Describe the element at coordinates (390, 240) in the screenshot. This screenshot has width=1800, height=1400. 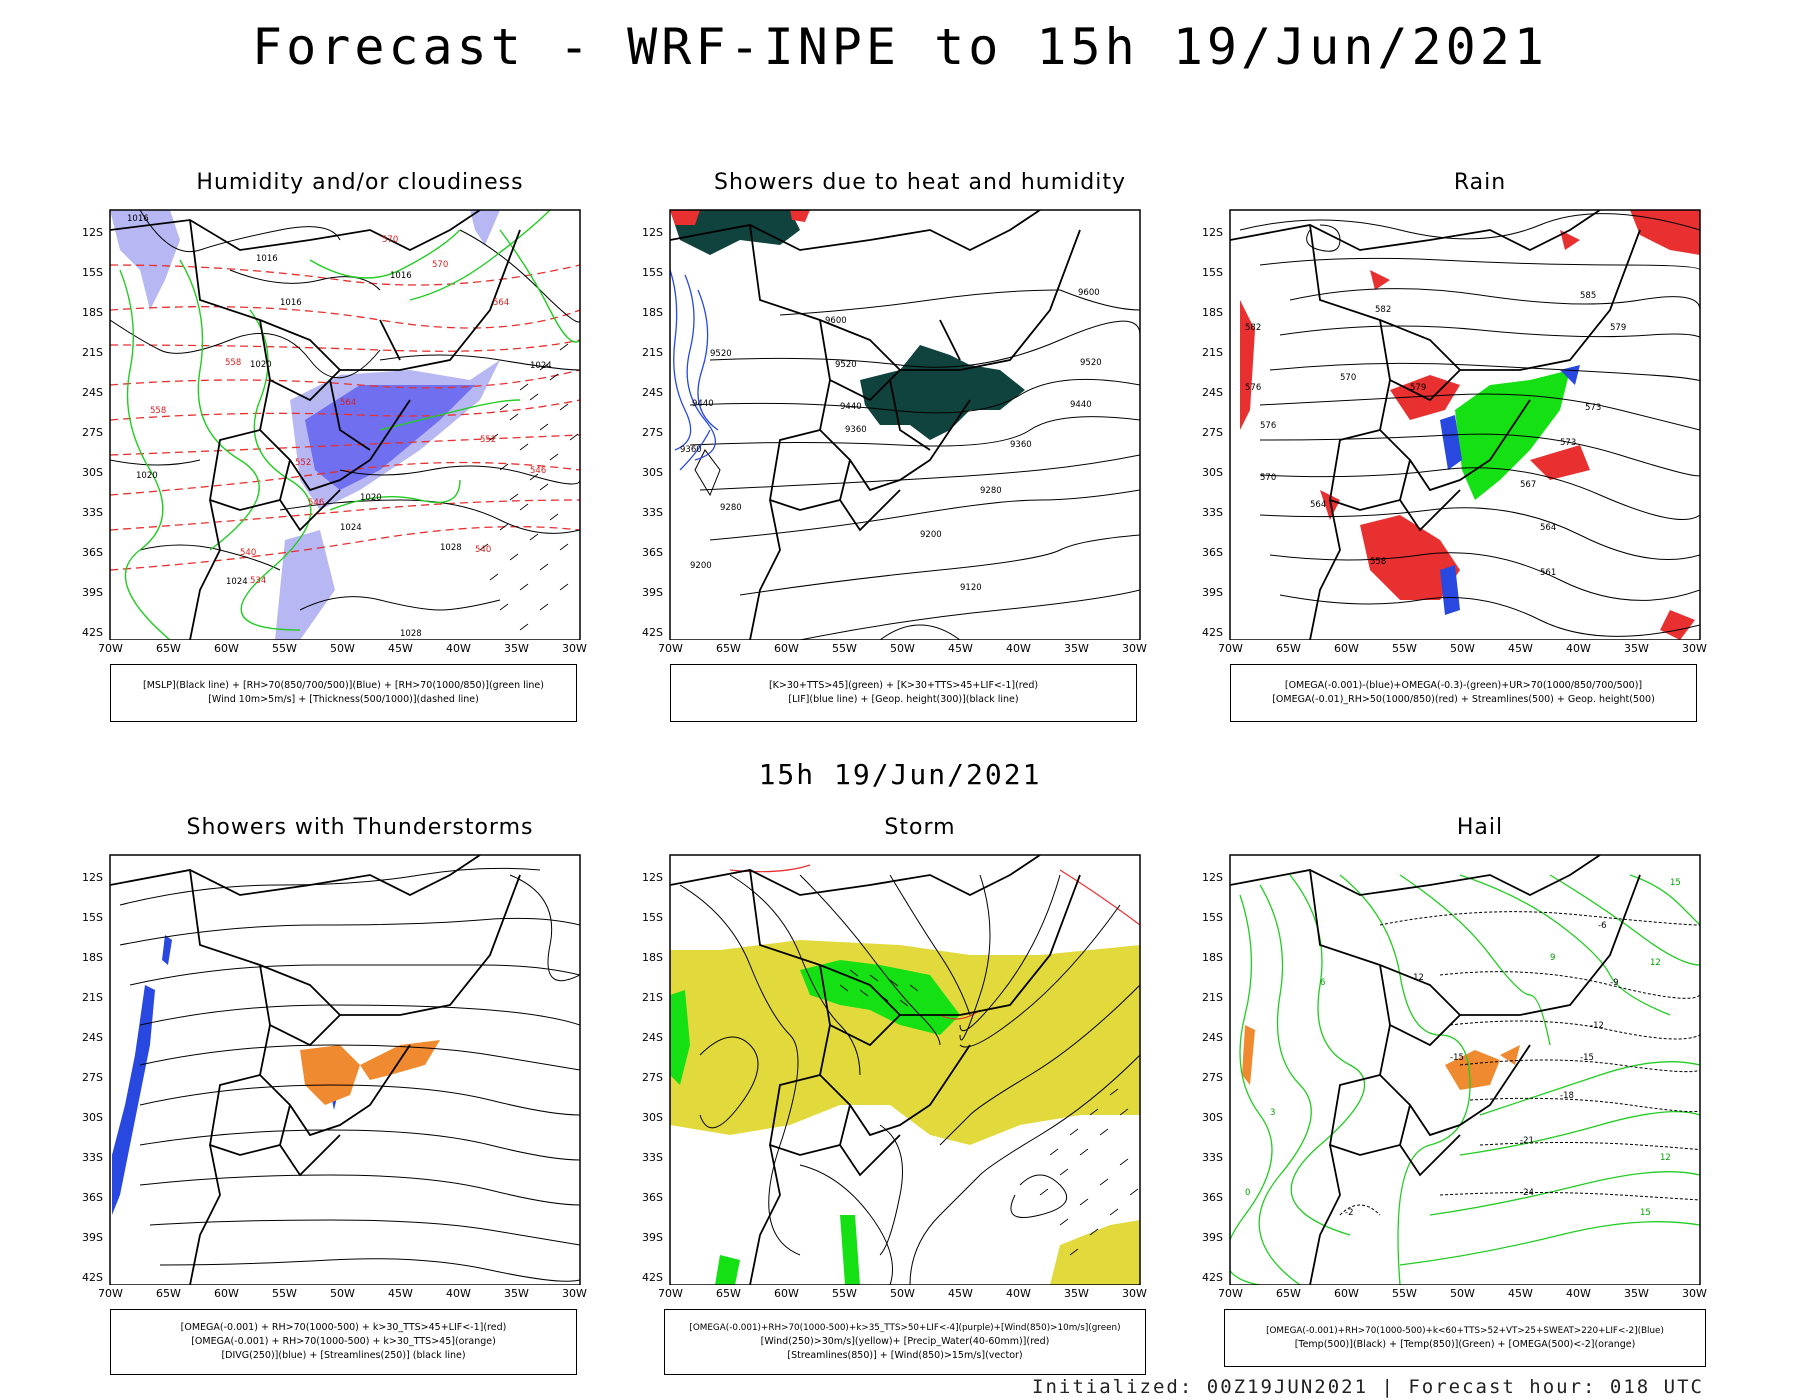
I see `thickness-label: 570` at that location.